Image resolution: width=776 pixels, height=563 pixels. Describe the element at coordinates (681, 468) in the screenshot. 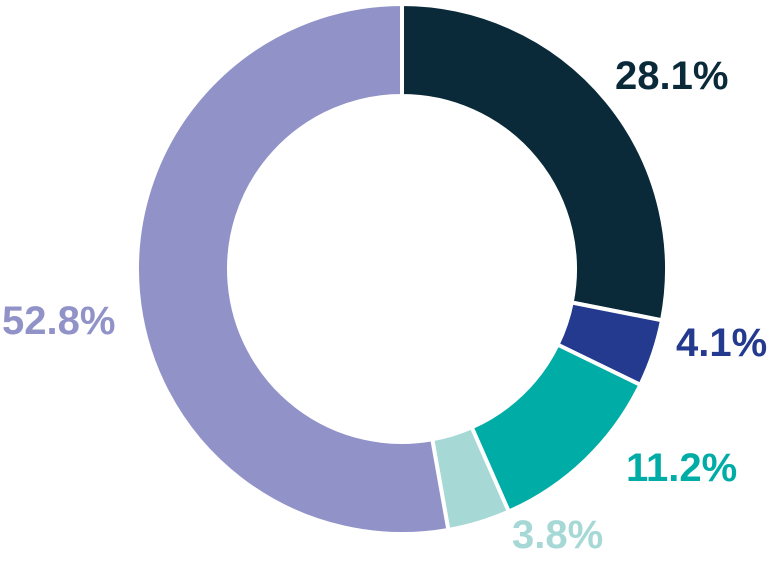

I see `slice-label-2: 11.2%` at that location.